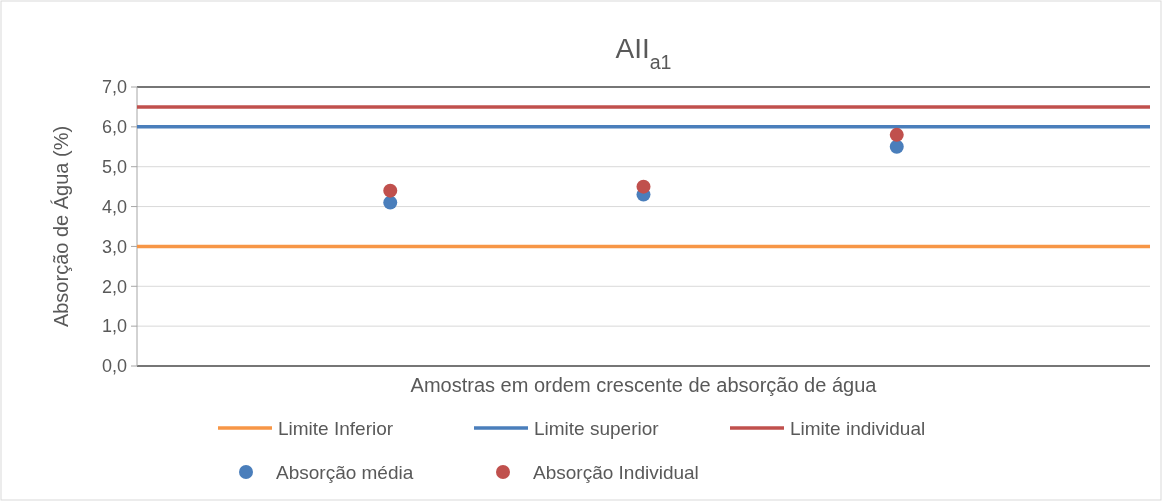 The image size is (1170, 501). Describe the element at coordinates (644, 385) in the screenshot. I see `x-axis-title: Amostras em ordem crescente de absorção de água` at that location.